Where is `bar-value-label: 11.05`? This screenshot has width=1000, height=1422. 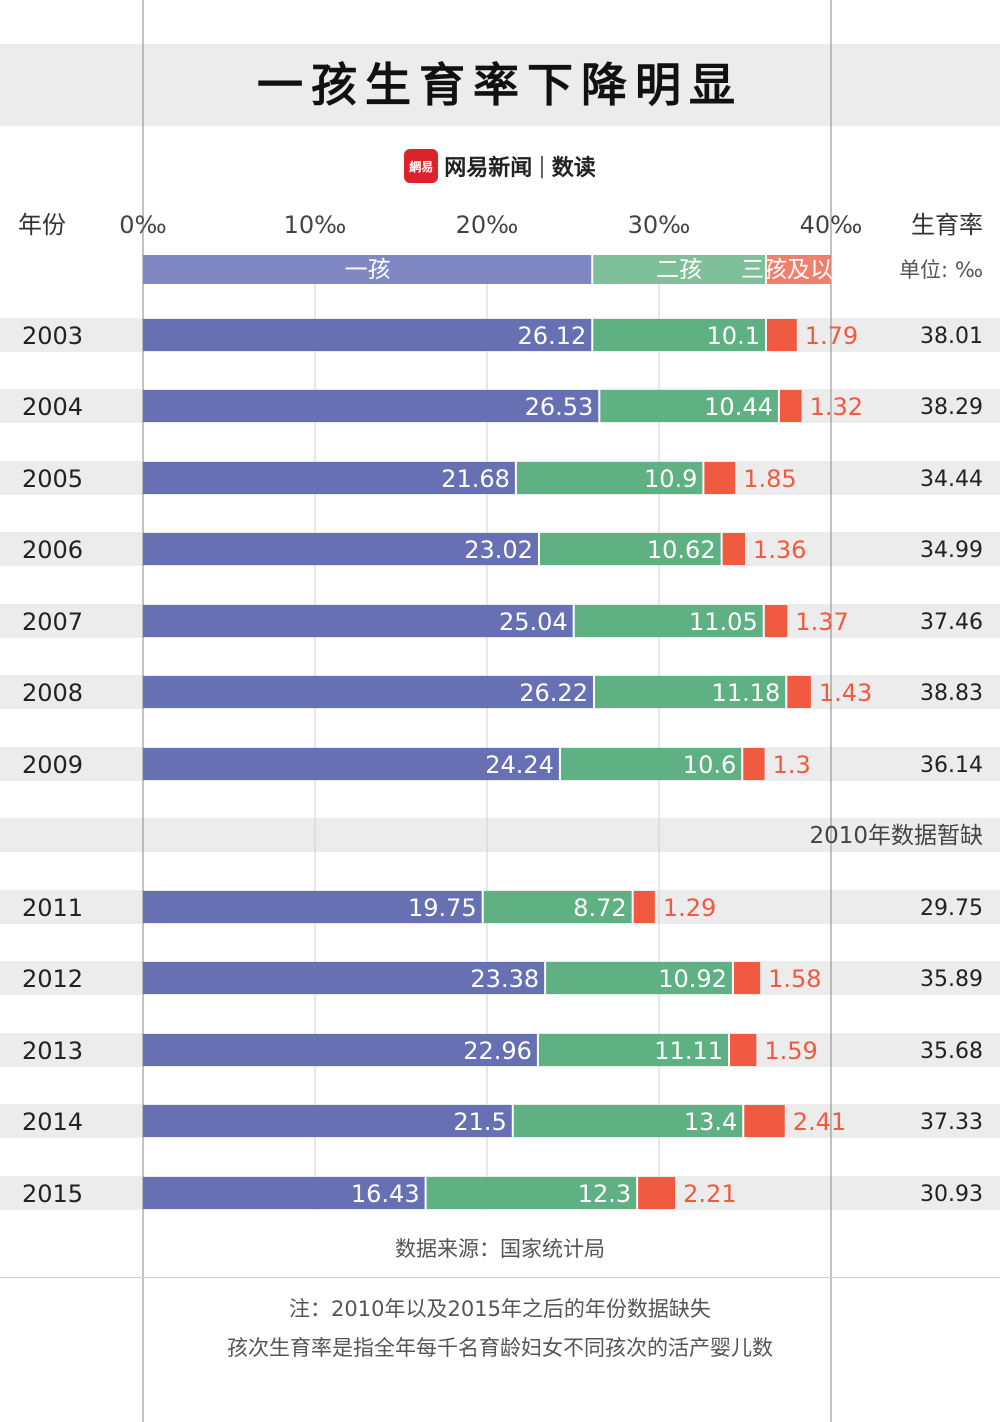 bar-value-label: 11.05 is located at coordinates (723, 622).